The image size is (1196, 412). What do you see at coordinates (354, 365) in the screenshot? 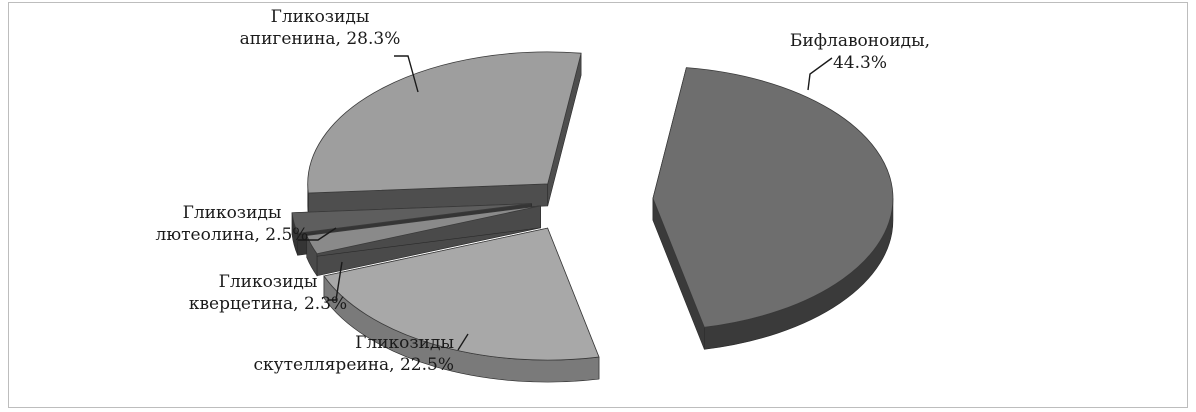
I see `slice-label: скутелляреина, 22.5%` at bounding box center [354, 365].